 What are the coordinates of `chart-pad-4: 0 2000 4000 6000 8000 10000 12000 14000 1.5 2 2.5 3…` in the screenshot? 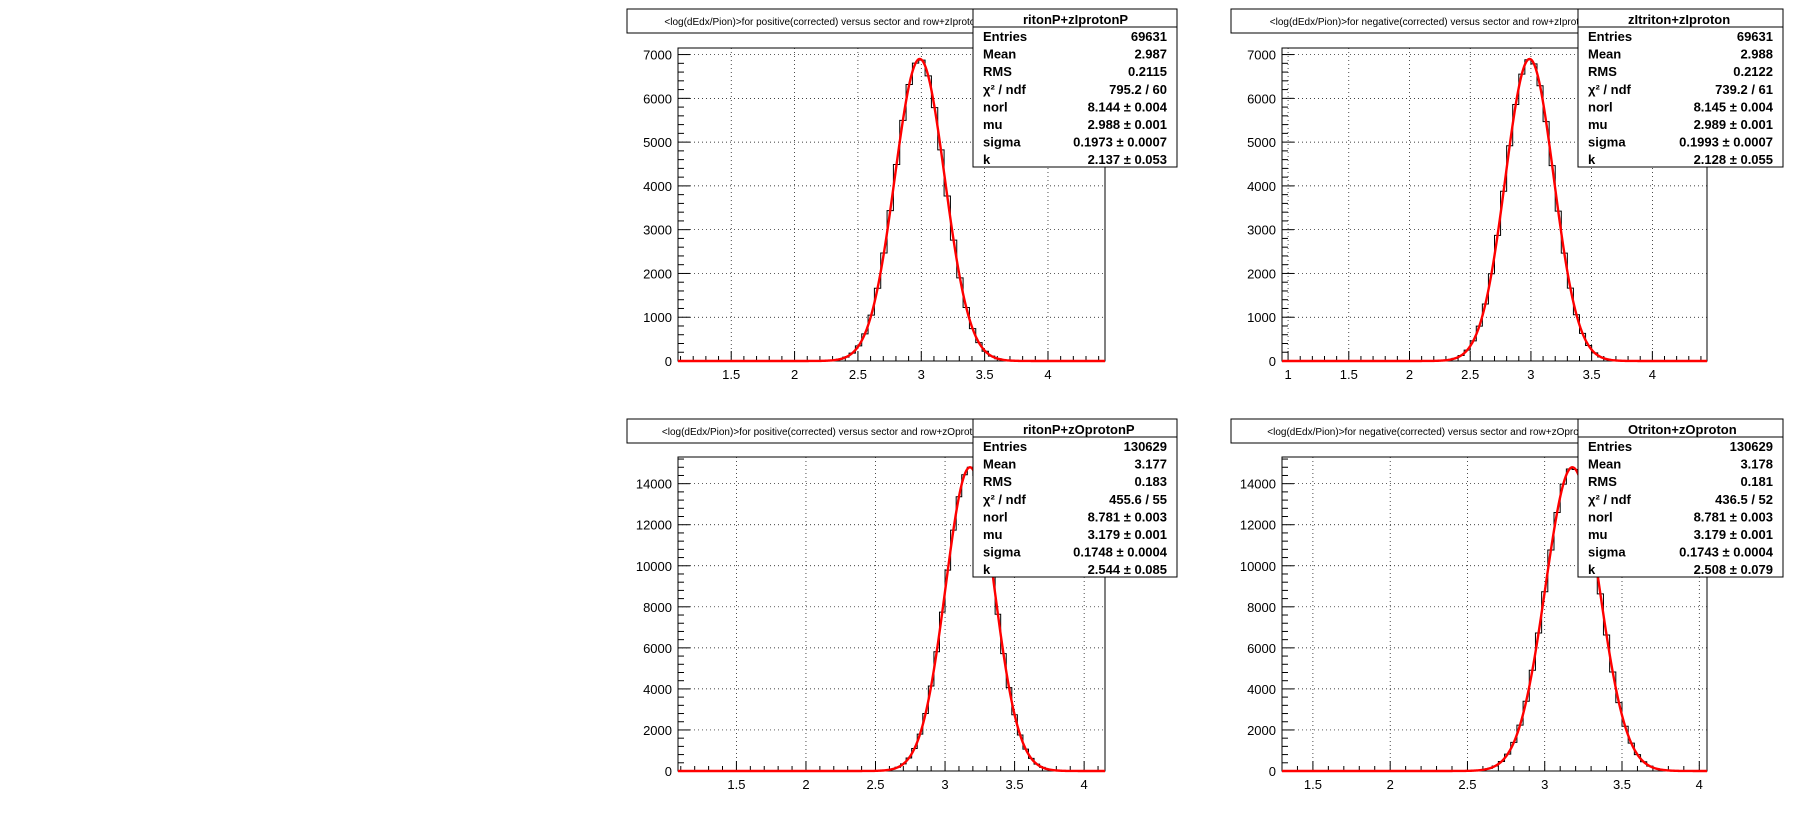 It's located at (1507, 605).